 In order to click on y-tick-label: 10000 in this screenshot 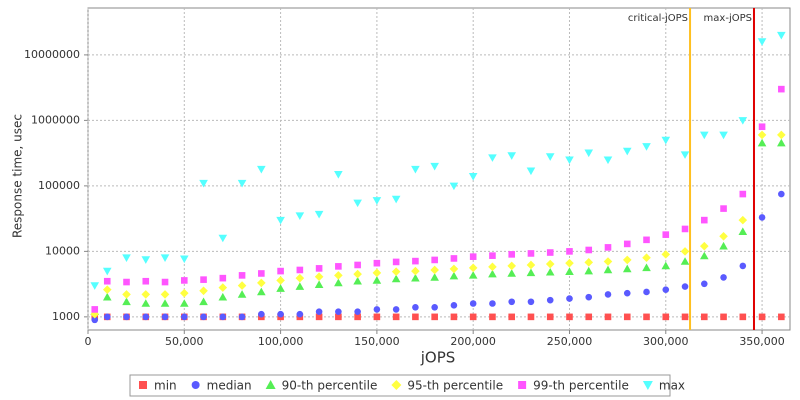, I will do `click(62, 250)`.